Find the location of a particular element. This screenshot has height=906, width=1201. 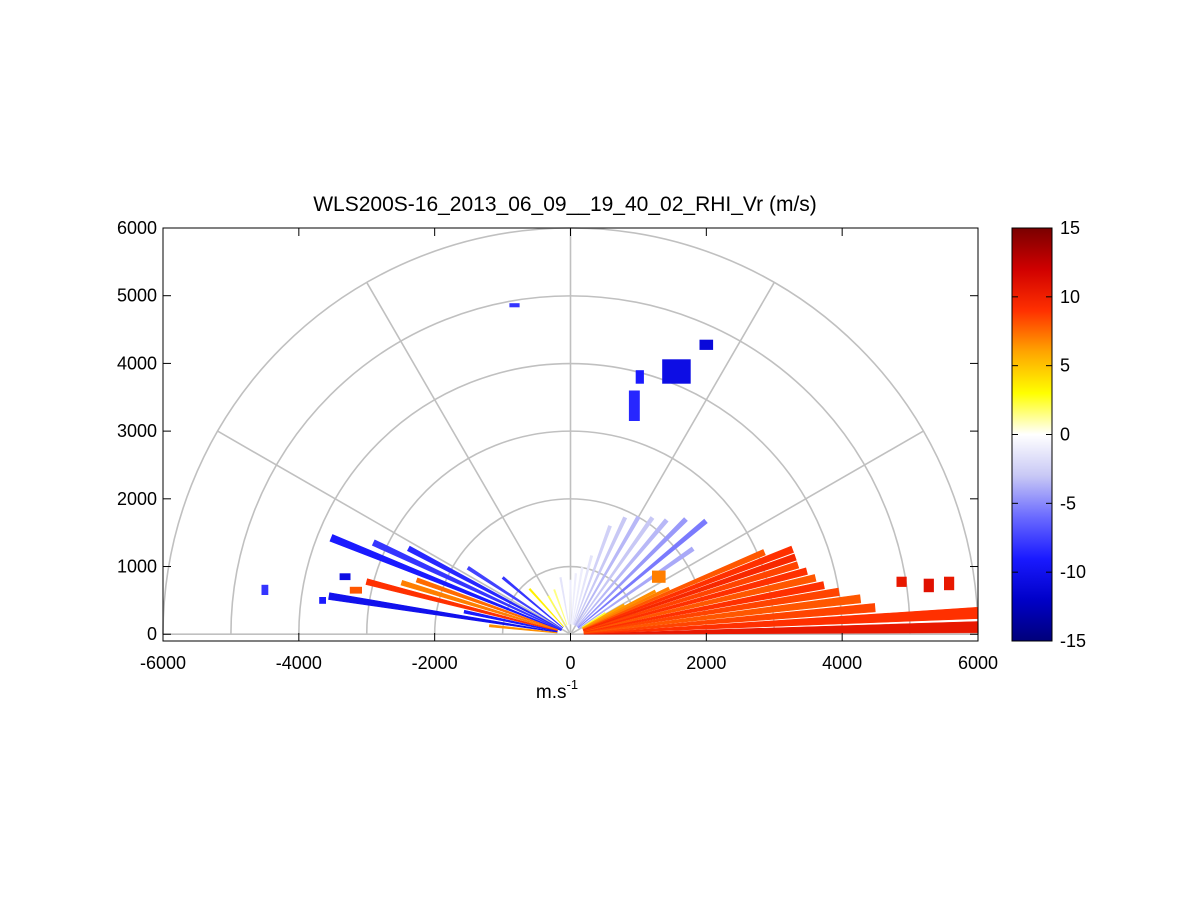

x-tick-label: 4000 is located at coordinates (842, 663).